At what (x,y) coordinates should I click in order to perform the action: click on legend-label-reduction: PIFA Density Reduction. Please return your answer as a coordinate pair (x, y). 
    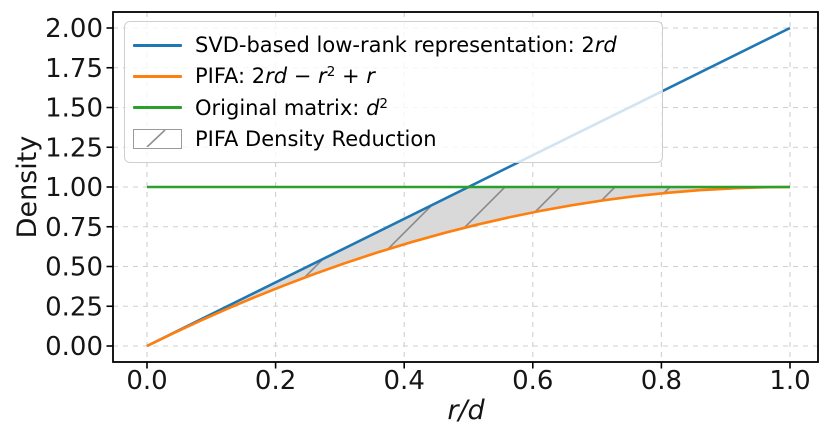
    Looking at the image, I should click on (316, 138).